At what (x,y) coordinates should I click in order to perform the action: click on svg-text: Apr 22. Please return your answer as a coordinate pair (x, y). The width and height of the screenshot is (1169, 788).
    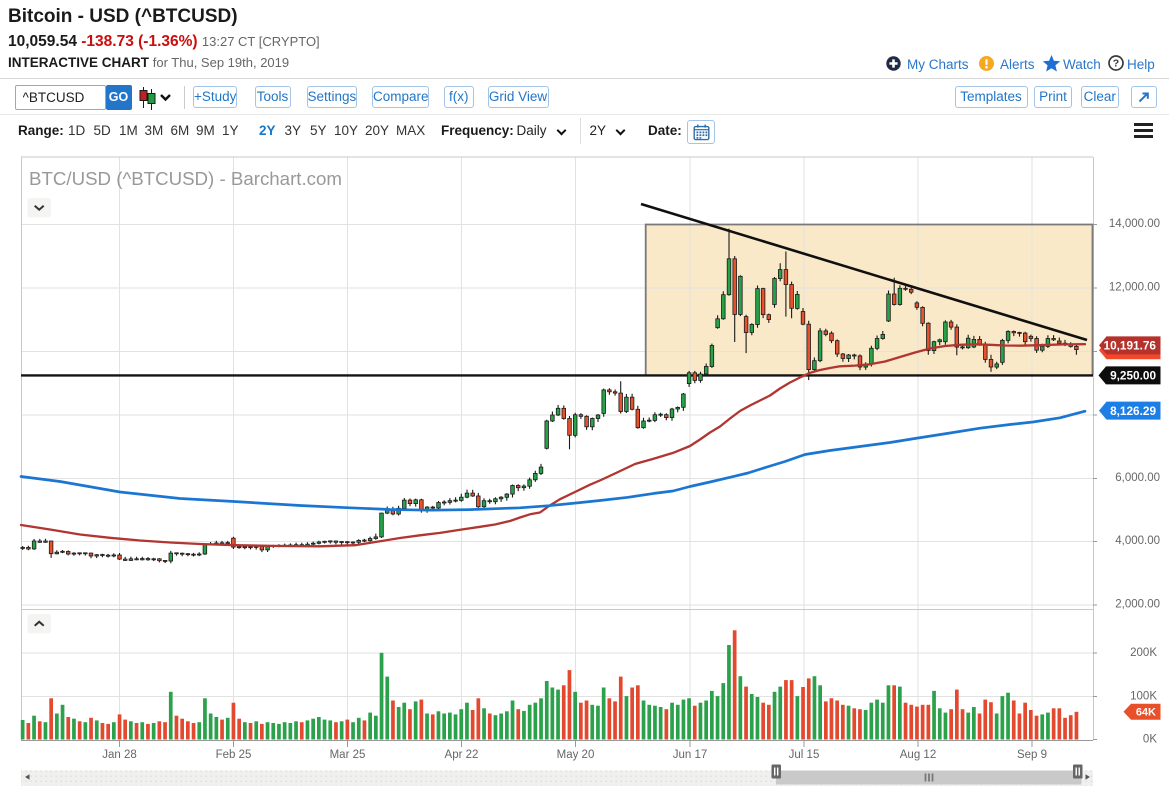
    Looking at the image, I should click on (462, 755).